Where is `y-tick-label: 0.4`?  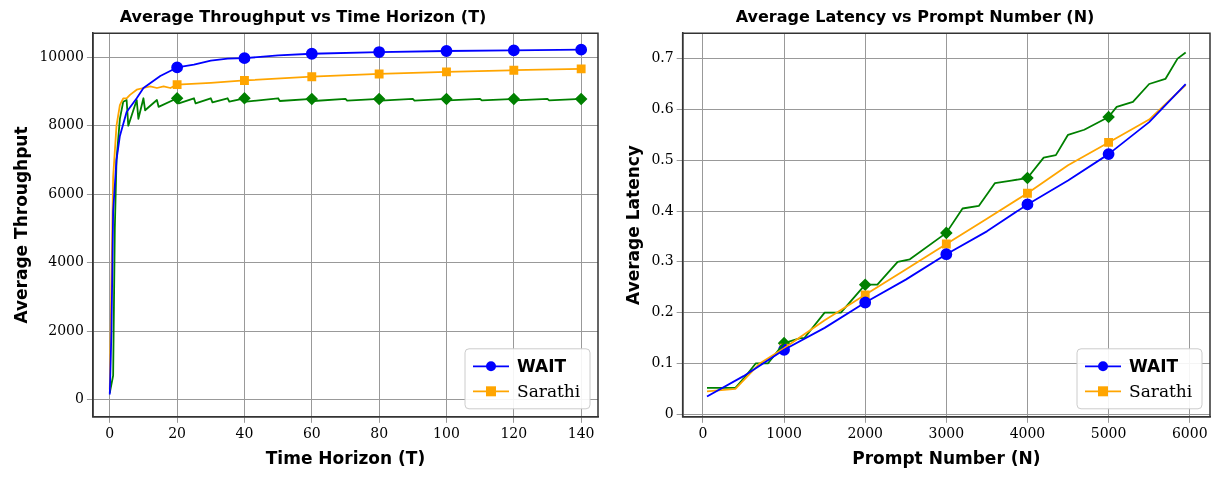 y-tick-label: 0.4 is located at coordinates (662, 209).